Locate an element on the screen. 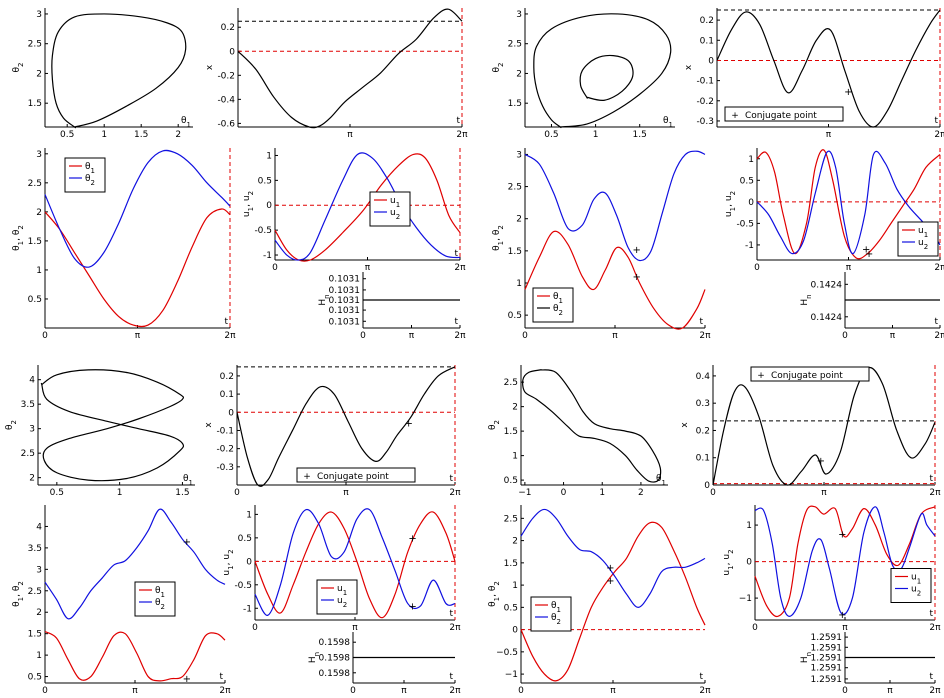 This screenshot has width=944, height=698. x-tick-label: 2 is located at coordinates (641, 493).